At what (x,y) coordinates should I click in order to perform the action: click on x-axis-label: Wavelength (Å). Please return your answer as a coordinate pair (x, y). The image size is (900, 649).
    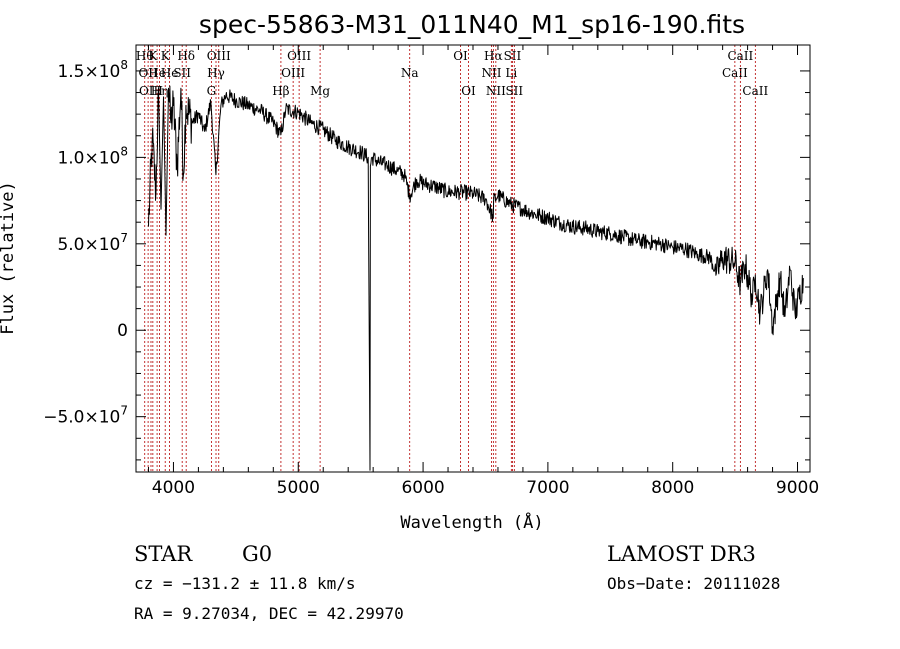
    Looking at the image, I should click on (471, 522).